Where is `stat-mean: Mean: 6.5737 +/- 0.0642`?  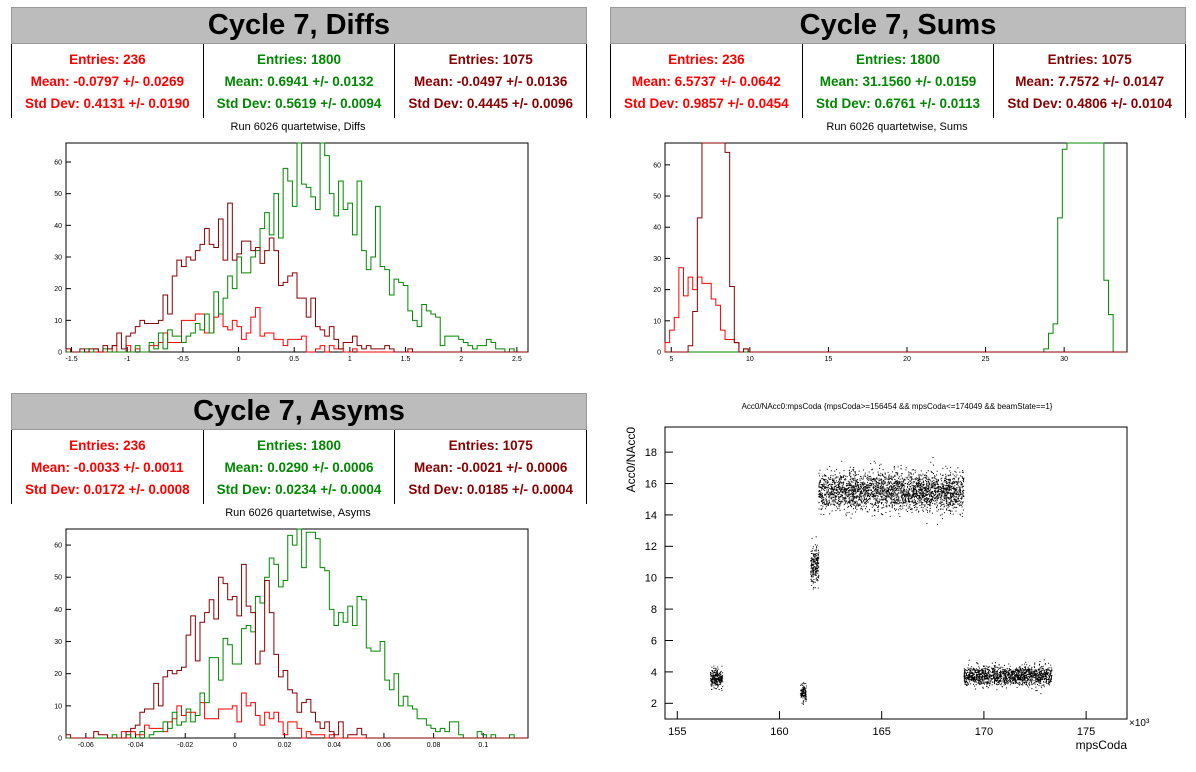
stat-mean: Mean: 6.5737 +/- 0.0642 is located at coordinates (706, 81).